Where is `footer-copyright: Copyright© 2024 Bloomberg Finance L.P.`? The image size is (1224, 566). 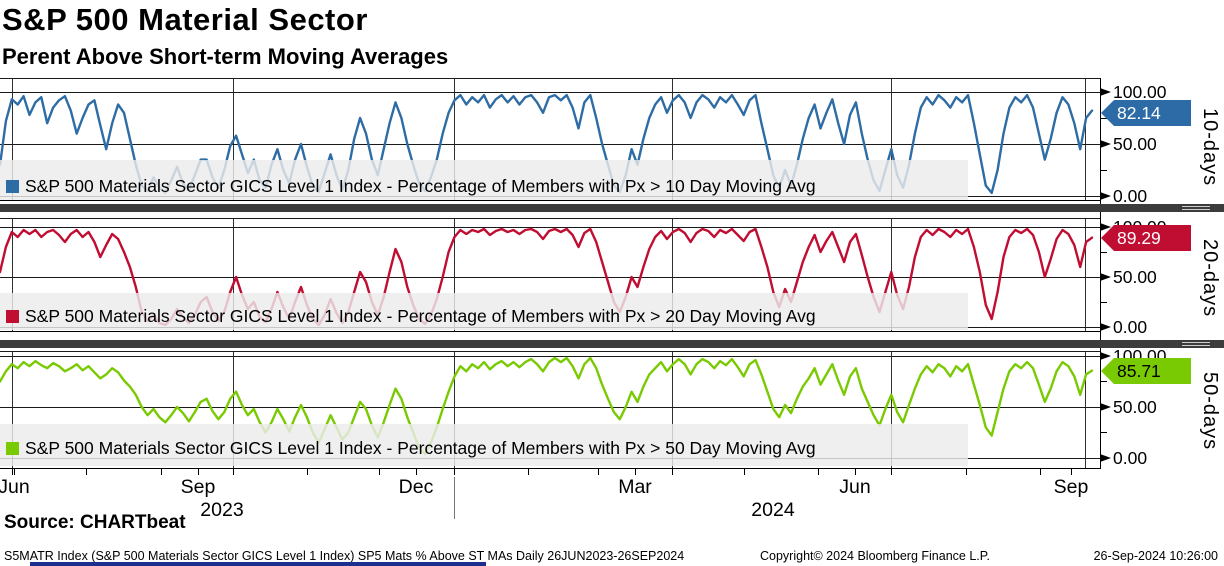 footer-copyright: Copyright© 2024 Bloomberg Finance L.P. is located at coordinates (875, 556).